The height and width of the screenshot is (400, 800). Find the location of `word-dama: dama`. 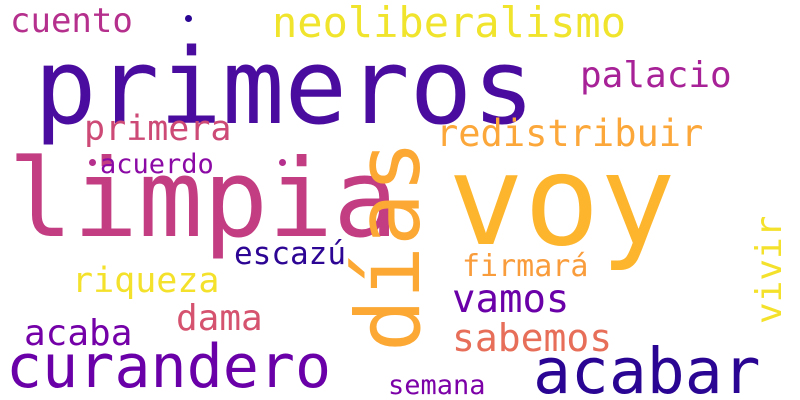

word-dama: dama is located at coordinates (219, 318).